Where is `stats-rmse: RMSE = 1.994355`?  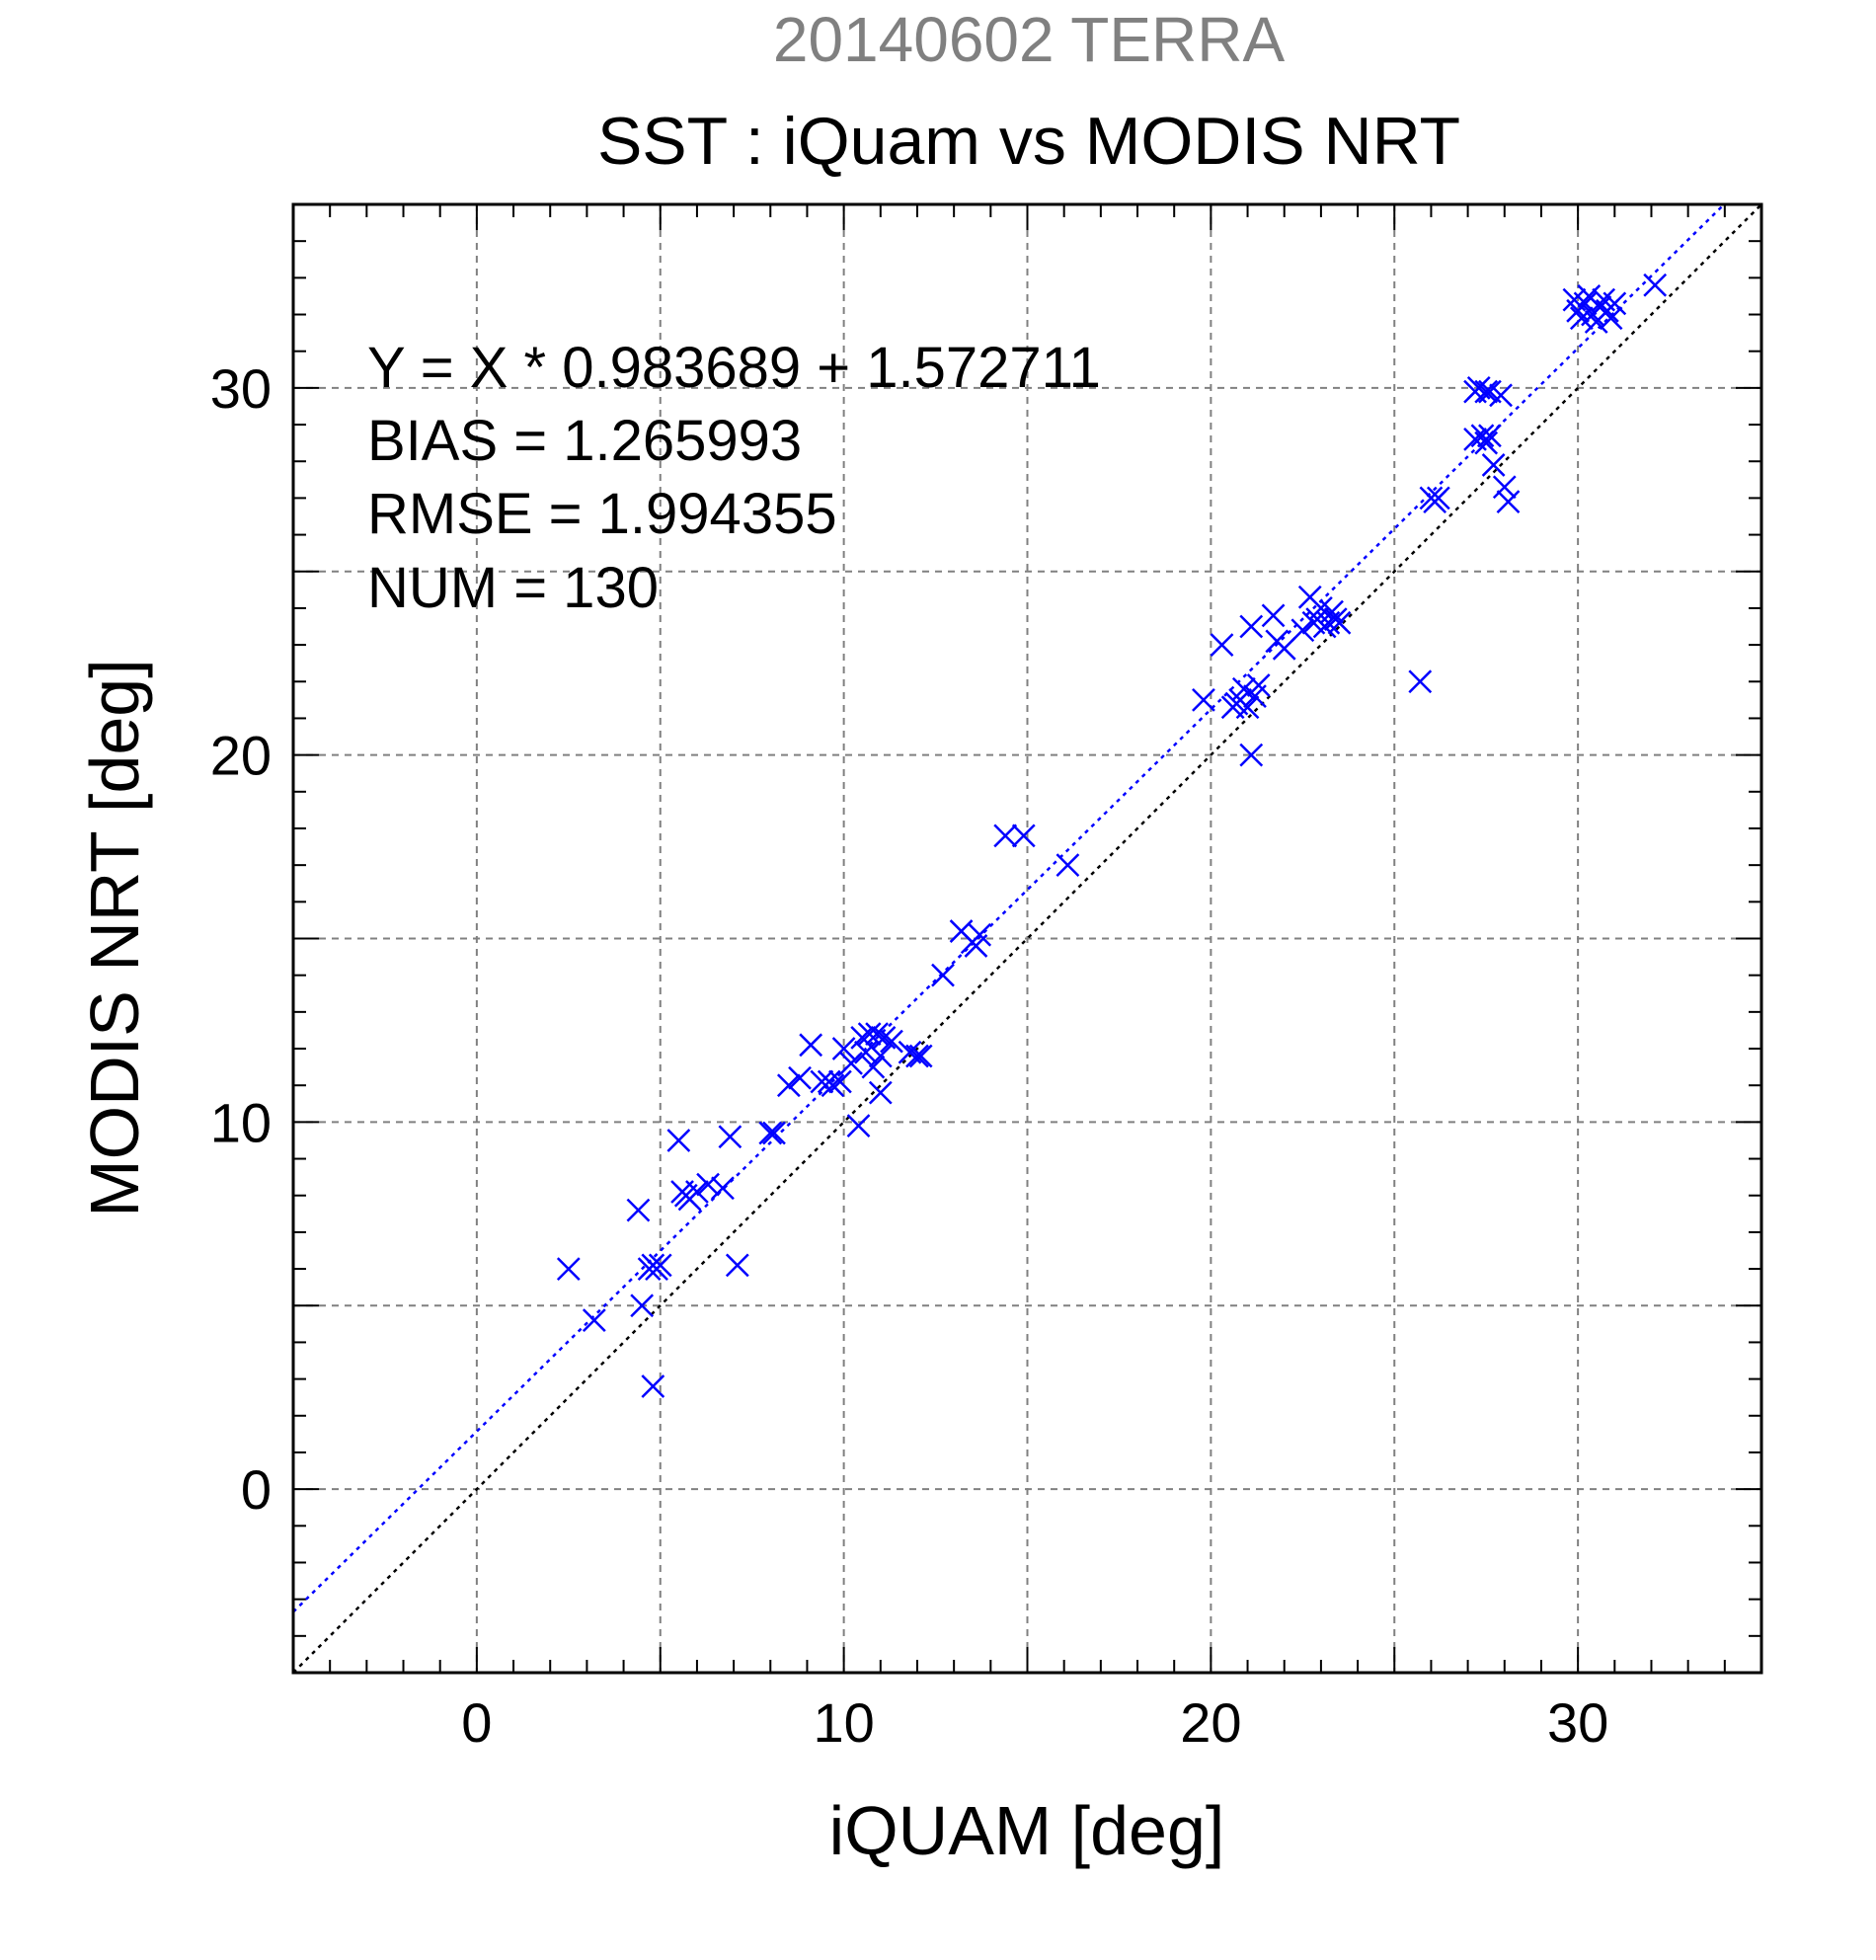
stats-rmse: RMSE = 1.994355 is located at coordinates (602, 514).